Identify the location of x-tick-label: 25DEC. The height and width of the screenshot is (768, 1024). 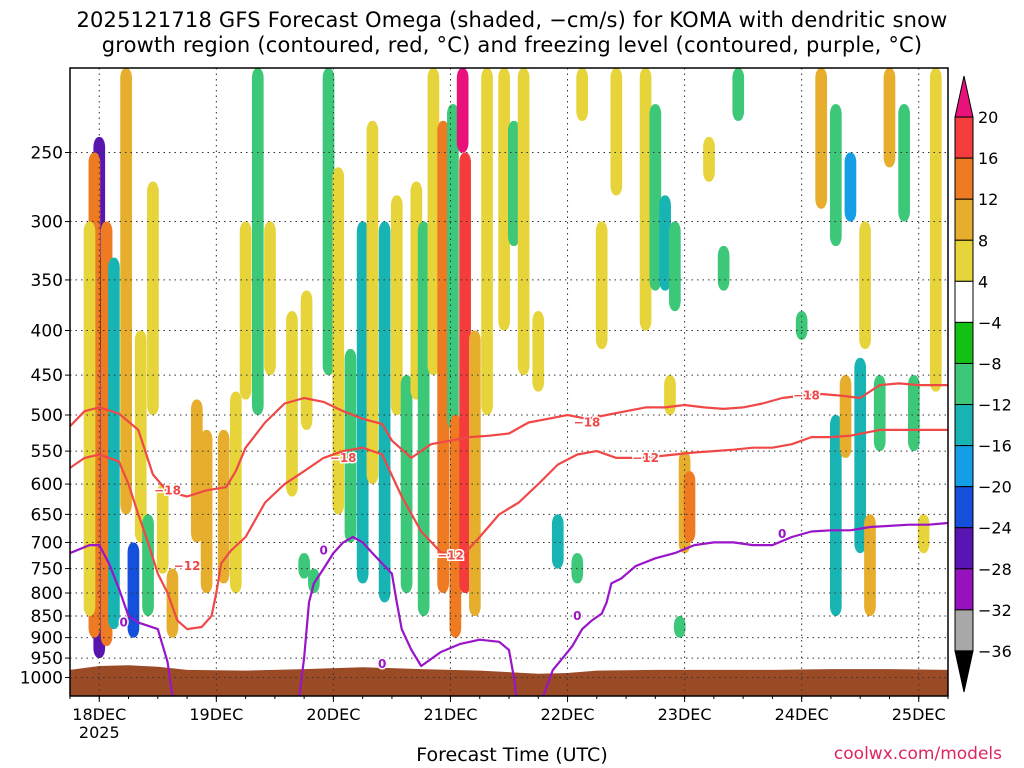
(919, 714).